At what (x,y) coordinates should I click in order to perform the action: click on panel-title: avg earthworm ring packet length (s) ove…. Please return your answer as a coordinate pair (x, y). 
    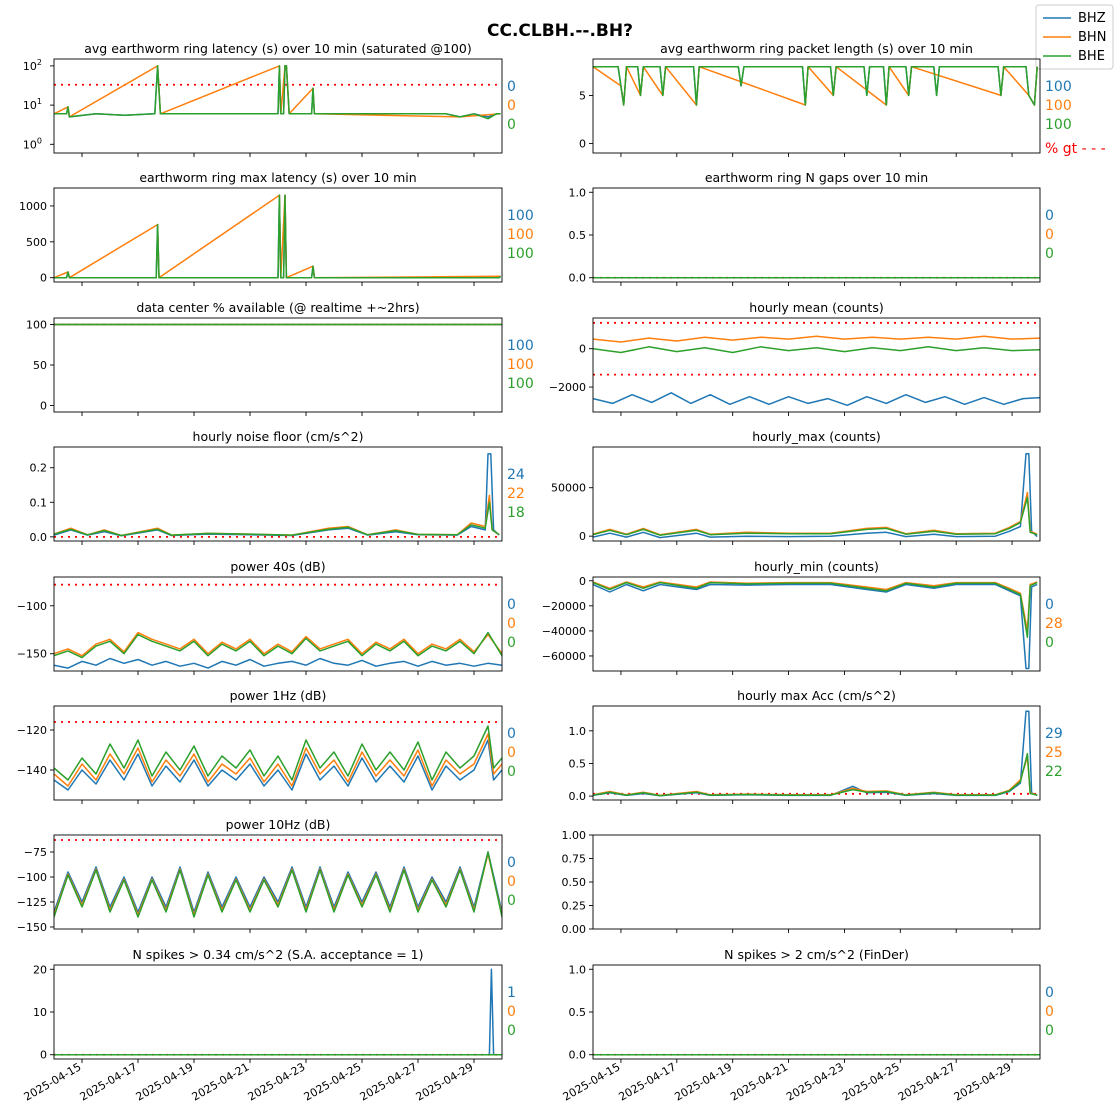
    Looking at the image, I should click on (816, 48).